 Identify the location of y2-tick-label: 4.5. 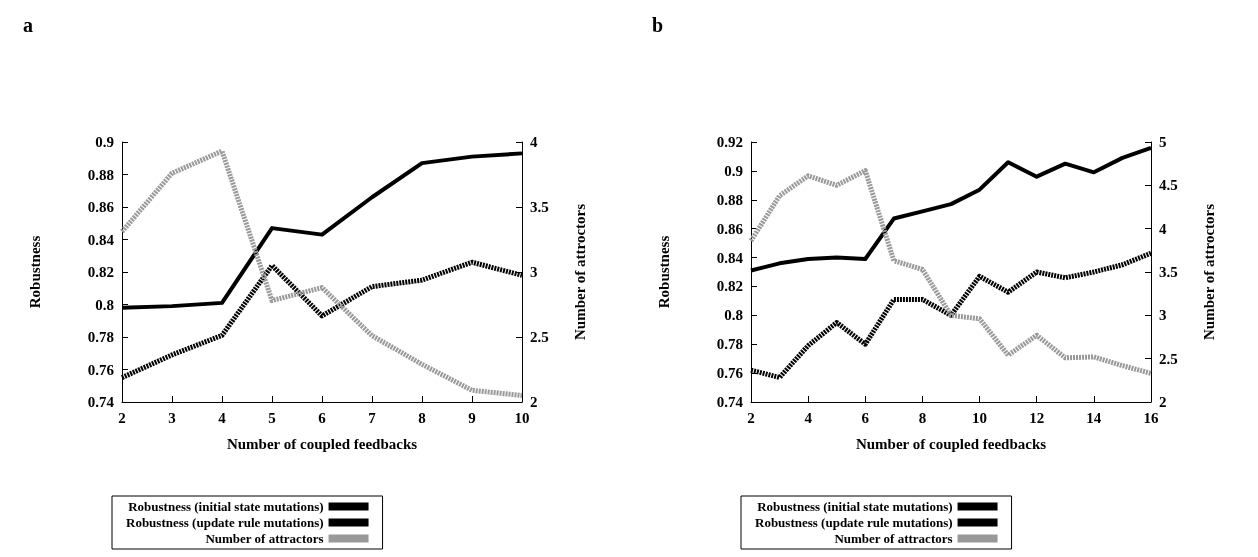
(1168, 185).